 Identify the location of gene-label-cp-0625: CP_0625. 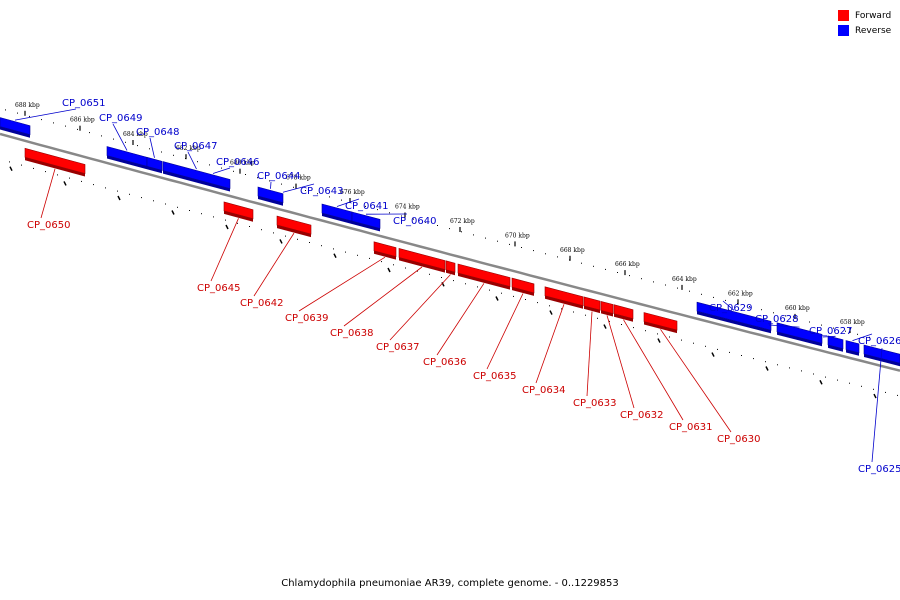
(879, 469).